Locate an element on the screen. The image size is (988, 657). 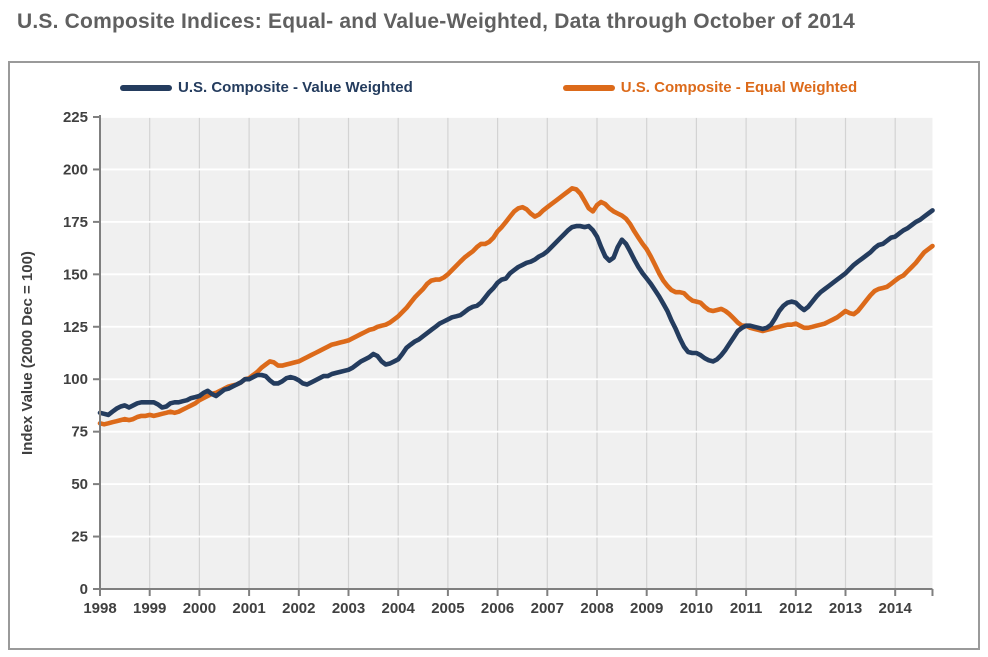
y-tick-label: 0 is located at coordinates (84, 589).